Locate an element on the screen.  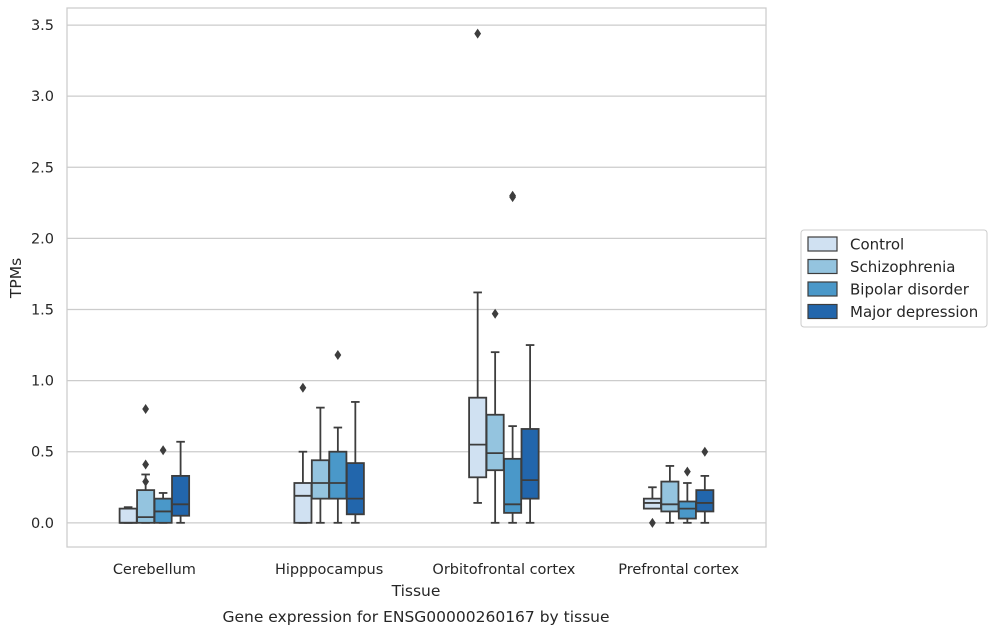
y-axis-label: TPMs is located at coordinates (16, 278).